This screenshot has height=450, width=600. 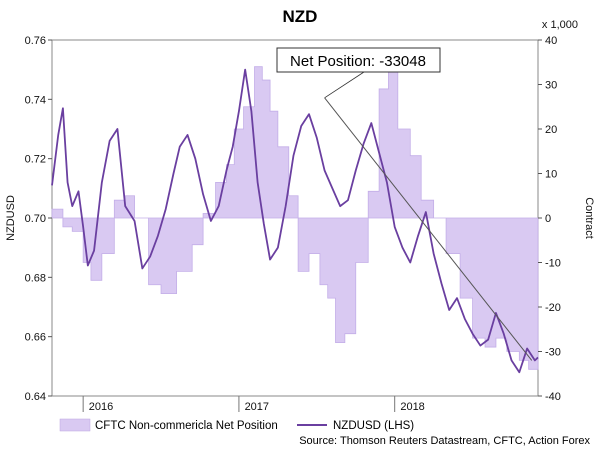 What do you see at coordinates (101, 407) in the screenshot?
I see `x-tick-label: 2016` at bounding box center [101, 407].